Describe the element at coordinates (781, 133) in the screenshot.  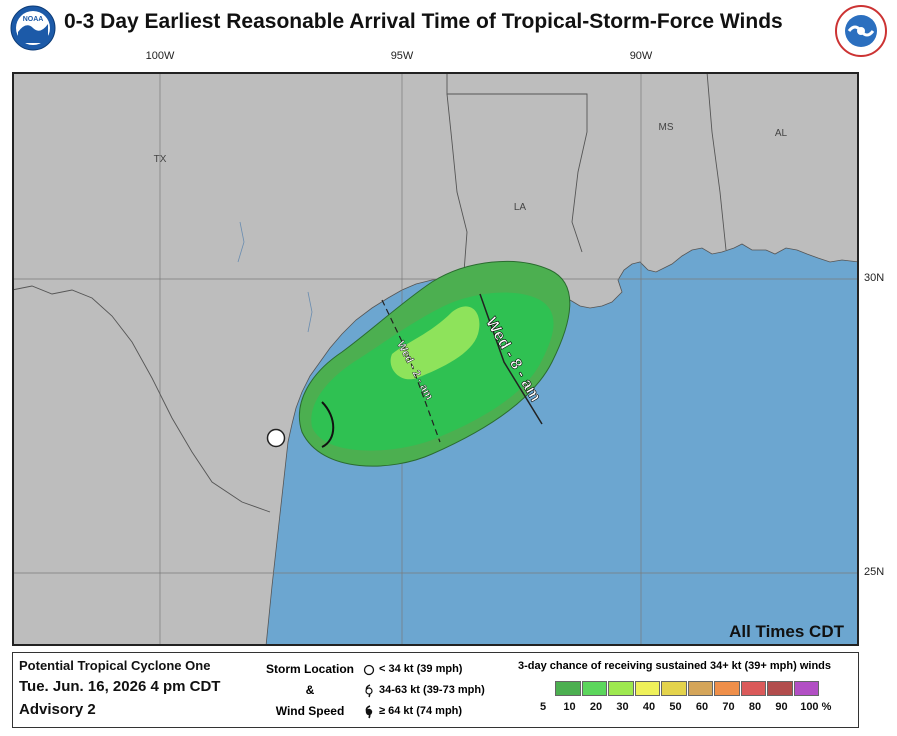
I see `state-label-al: AL` at that location.